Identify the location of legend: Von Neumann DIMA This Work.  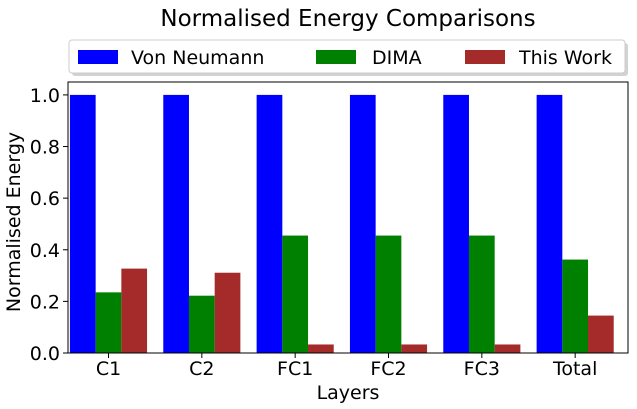
(348, 57).